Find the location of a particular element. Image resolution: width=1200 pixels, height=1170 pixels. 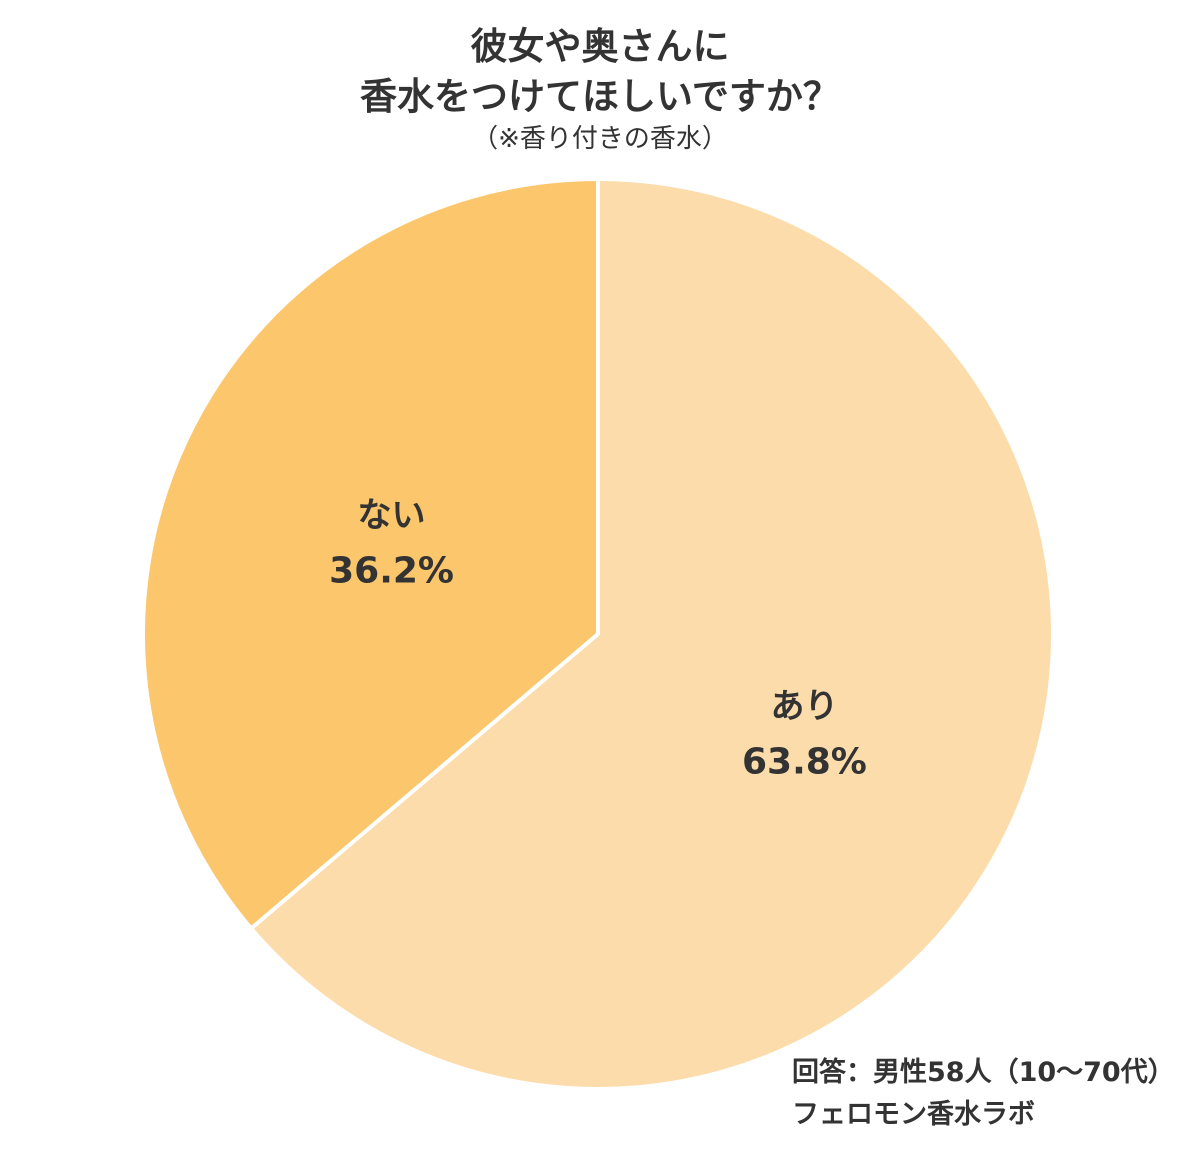

chart-title-line-2: 香水をつけてほしいですか？ is located at coordinates (600, 96).